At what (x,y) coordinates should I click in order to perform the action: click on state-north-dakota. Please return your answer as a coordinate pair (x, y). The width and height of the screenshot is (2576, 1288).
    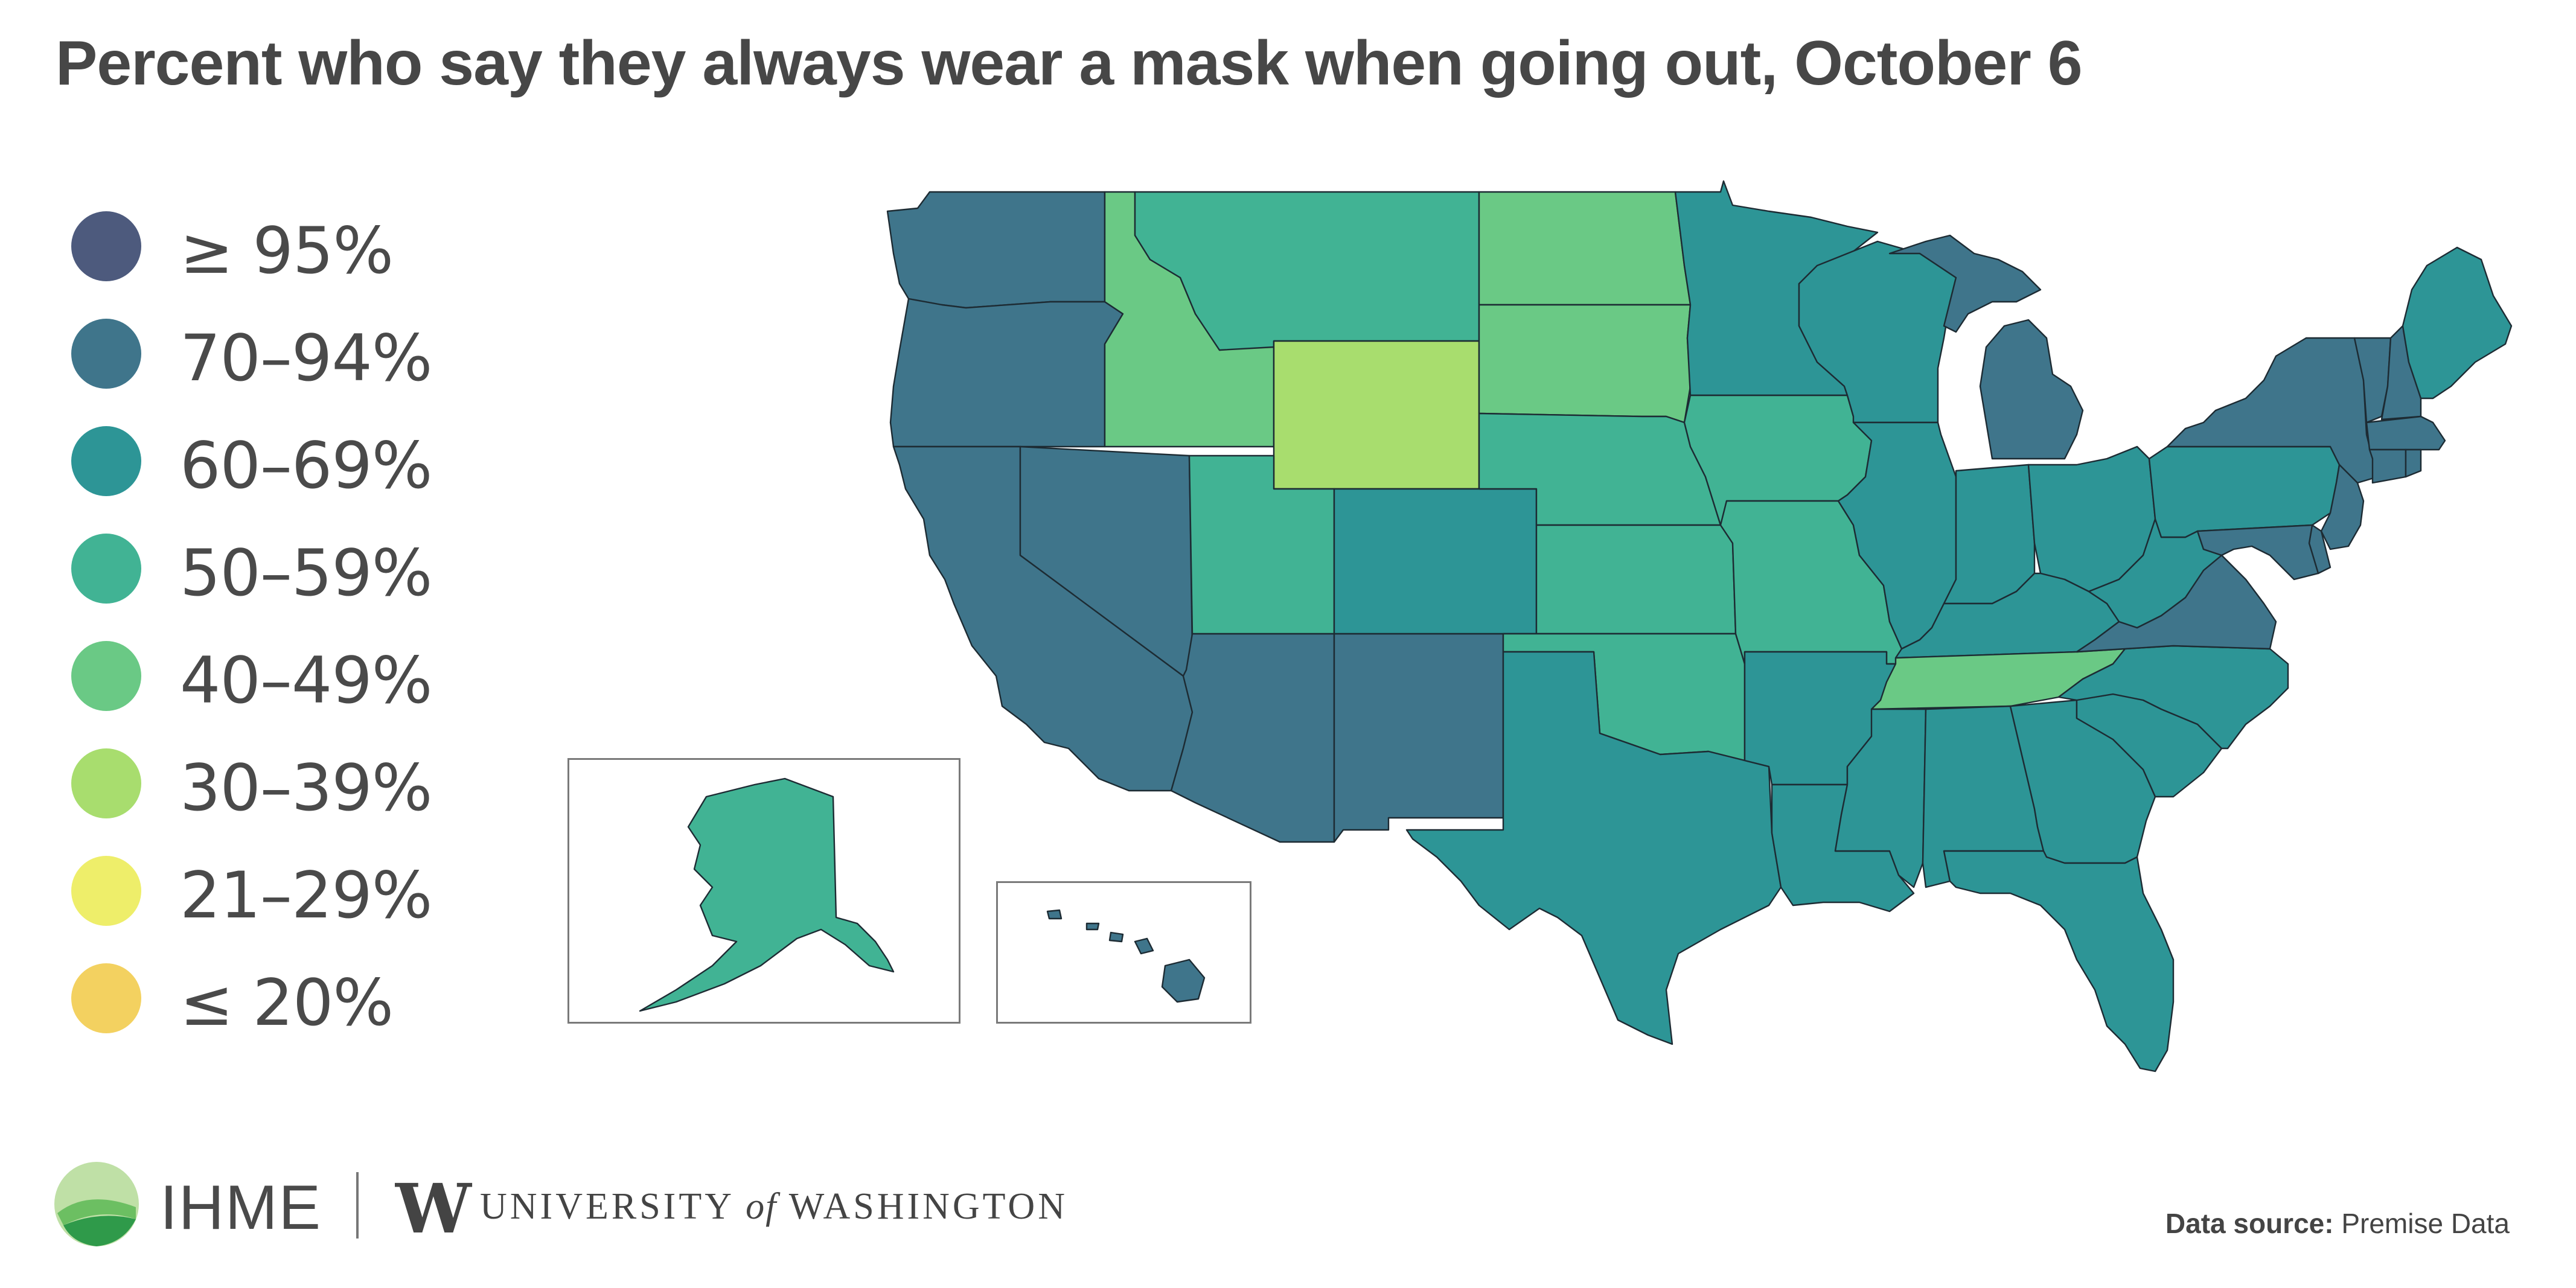
    Looking at the image, I should click on (1585, 248).